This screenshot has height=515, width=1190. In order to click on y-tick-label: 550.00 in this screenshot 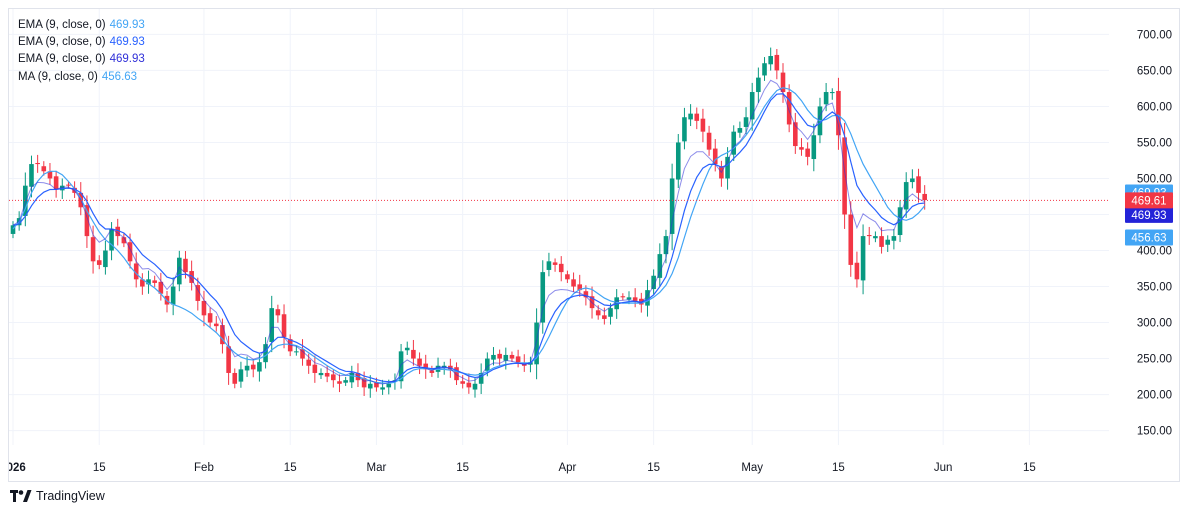, I will do `click(1154, 143)`.